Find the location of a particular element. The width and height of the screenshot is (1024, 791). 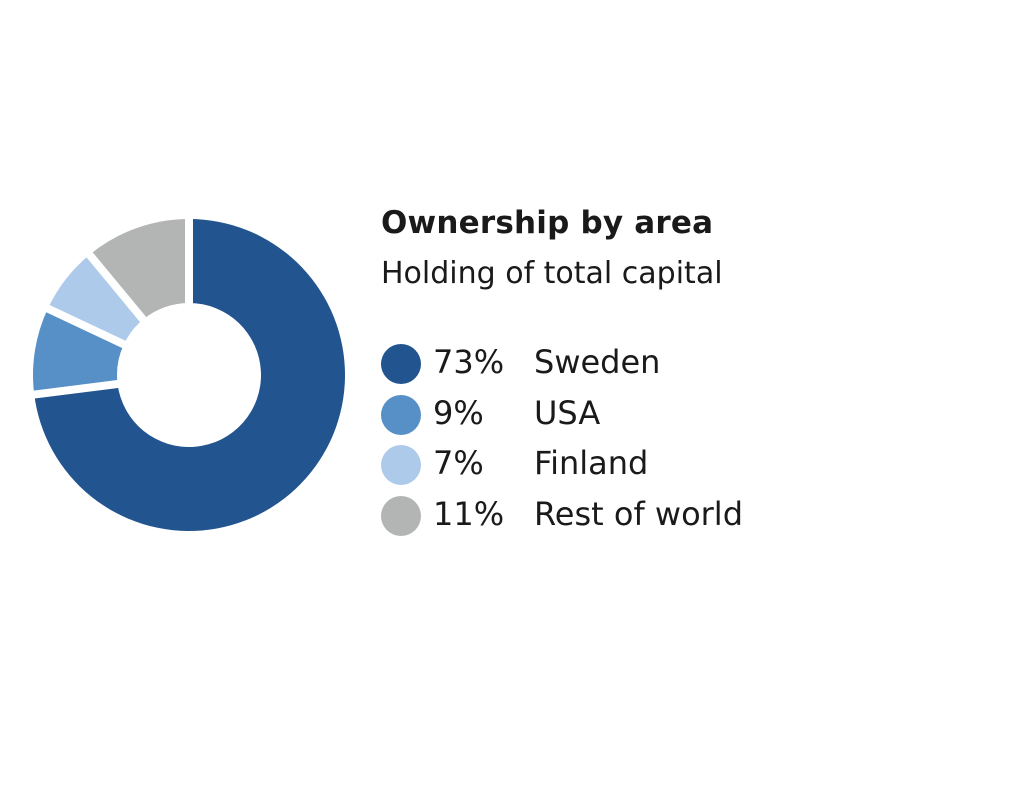

legend-percent-finland: 7% is located at coordinates (458, 463).